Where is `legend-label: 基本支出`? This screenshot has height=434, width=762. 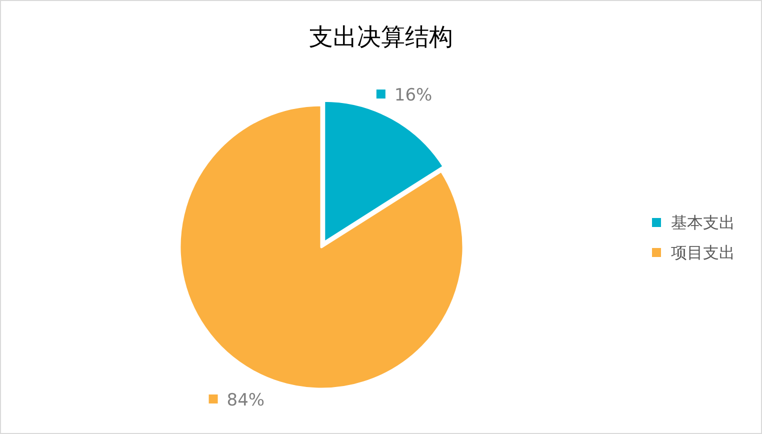 legend-label: 基本支出 is located at coordinates (703, 222).